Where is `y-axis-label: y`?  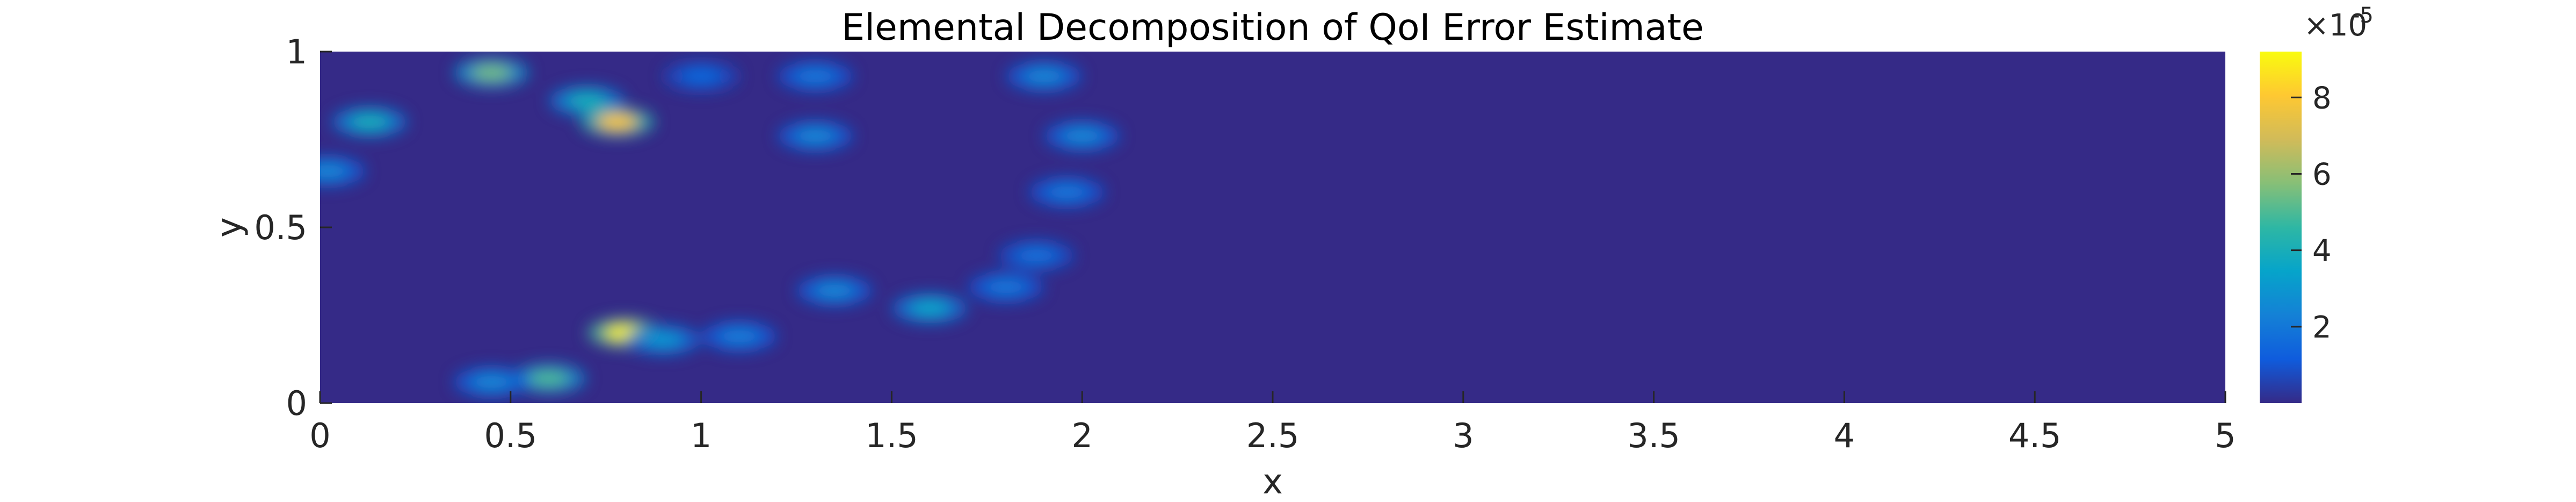
y-axis-label: y is located at coordinates (229, 227).